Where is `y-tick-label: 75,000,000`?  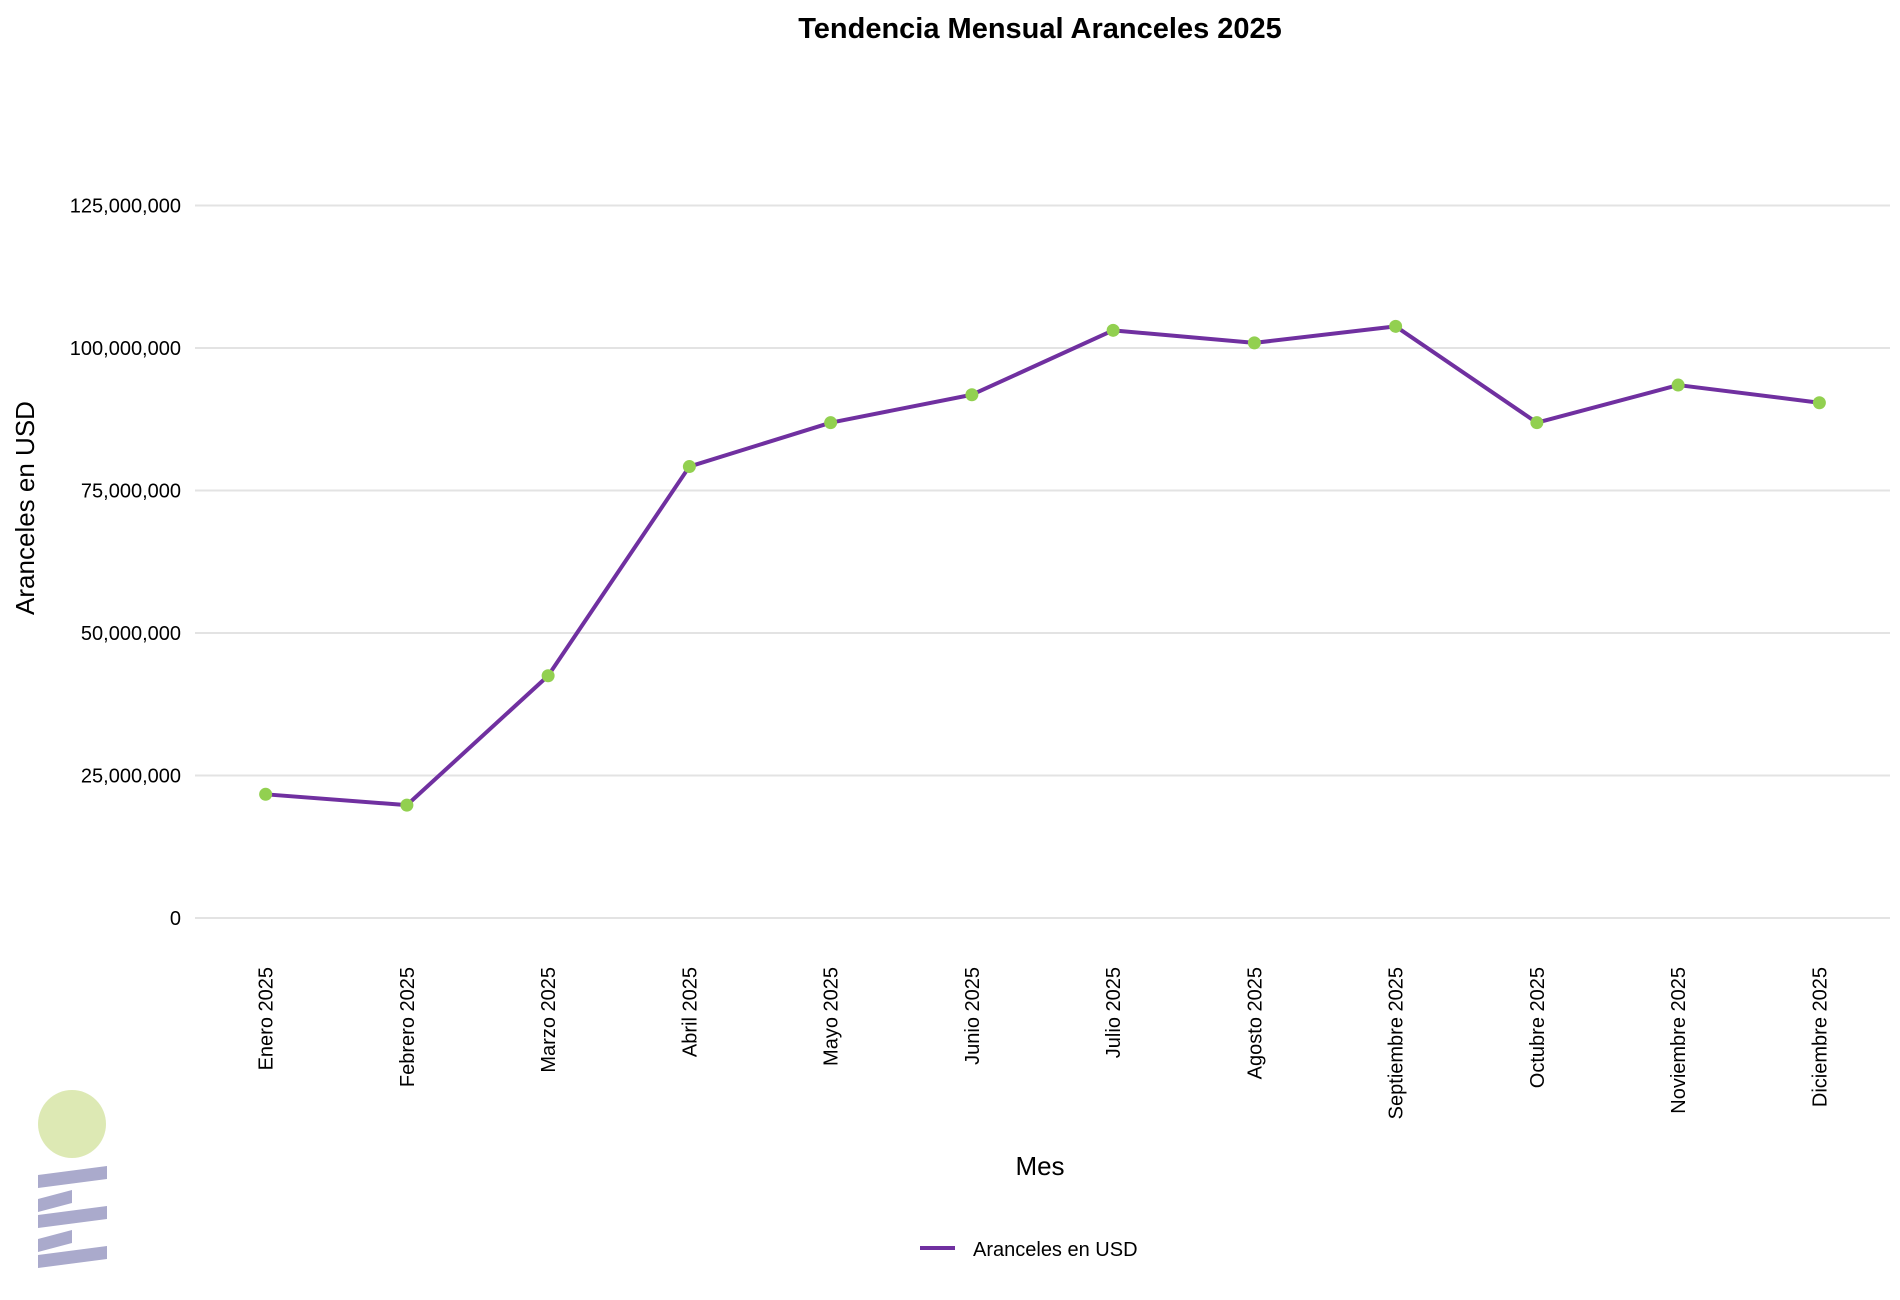
y-tick-label: 75,000,000 is located at coordinates (131, 492).